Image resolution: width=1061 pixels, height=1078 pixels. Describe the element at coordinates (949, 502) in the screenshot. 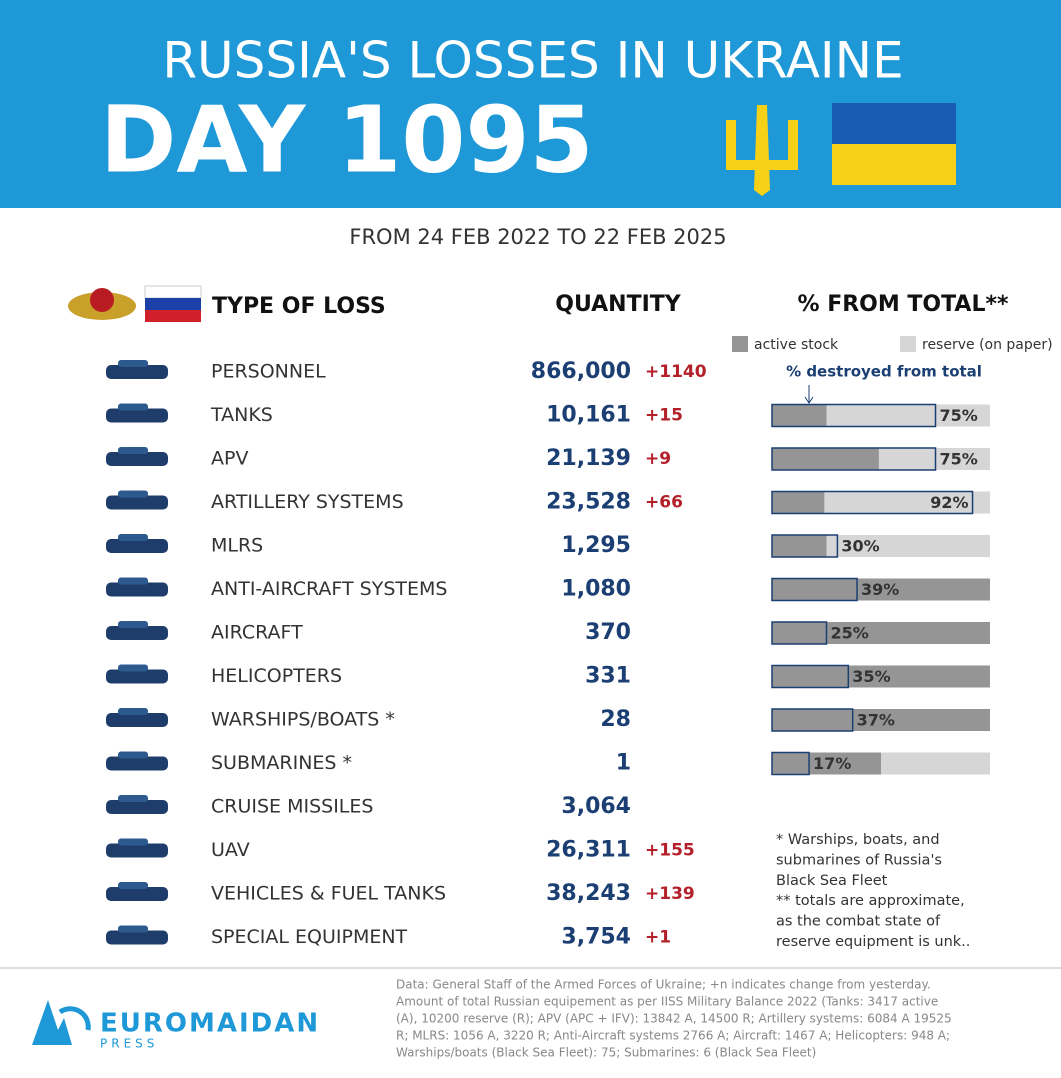

I see `percent-label: 92%` at that location.